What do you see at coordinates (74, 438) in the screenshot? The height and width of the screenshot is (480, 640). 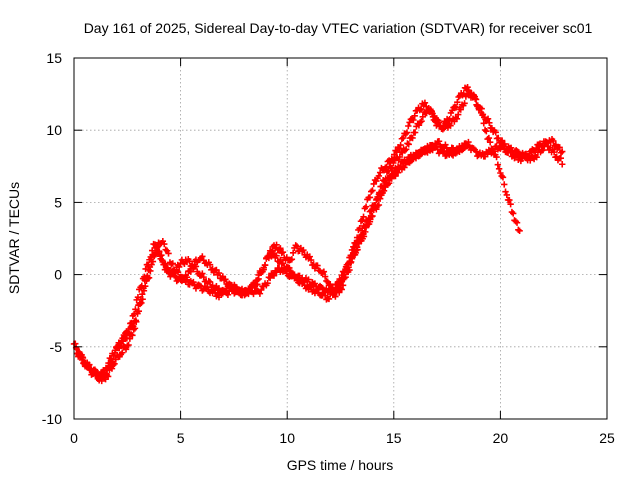 I see `x-tick-label: 0` at bounding box center [74, 438].